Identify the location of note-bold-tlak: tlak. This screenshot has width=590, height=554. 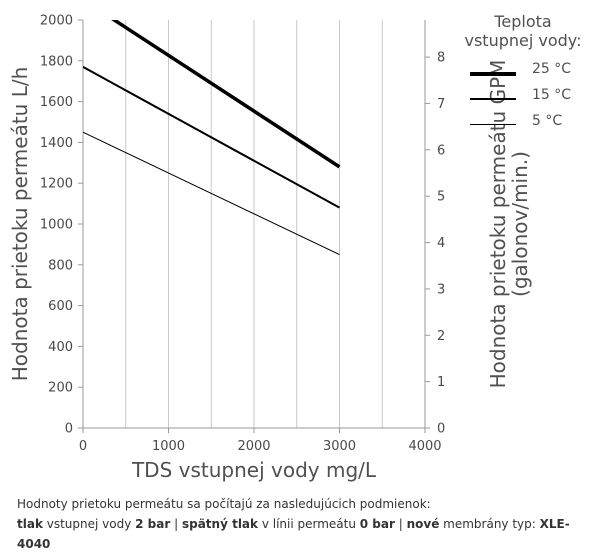
(30, 524).